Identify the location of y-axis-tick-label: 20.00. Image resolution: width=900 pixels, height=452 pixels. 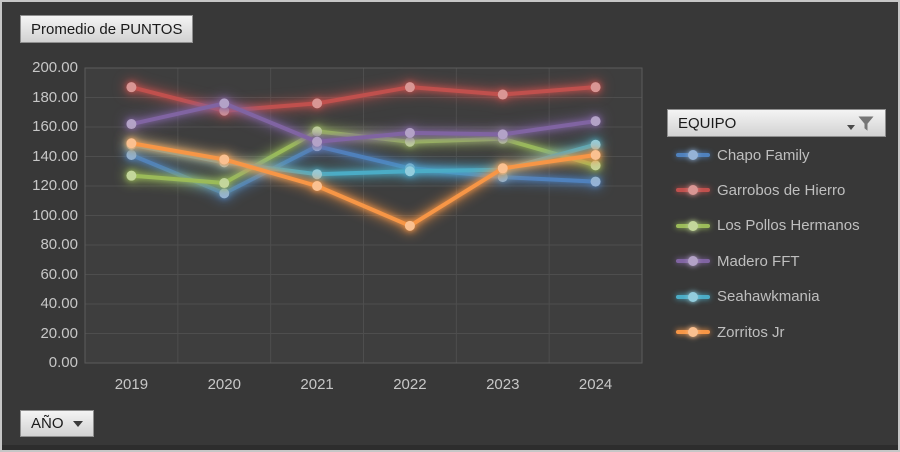
(59, 333).